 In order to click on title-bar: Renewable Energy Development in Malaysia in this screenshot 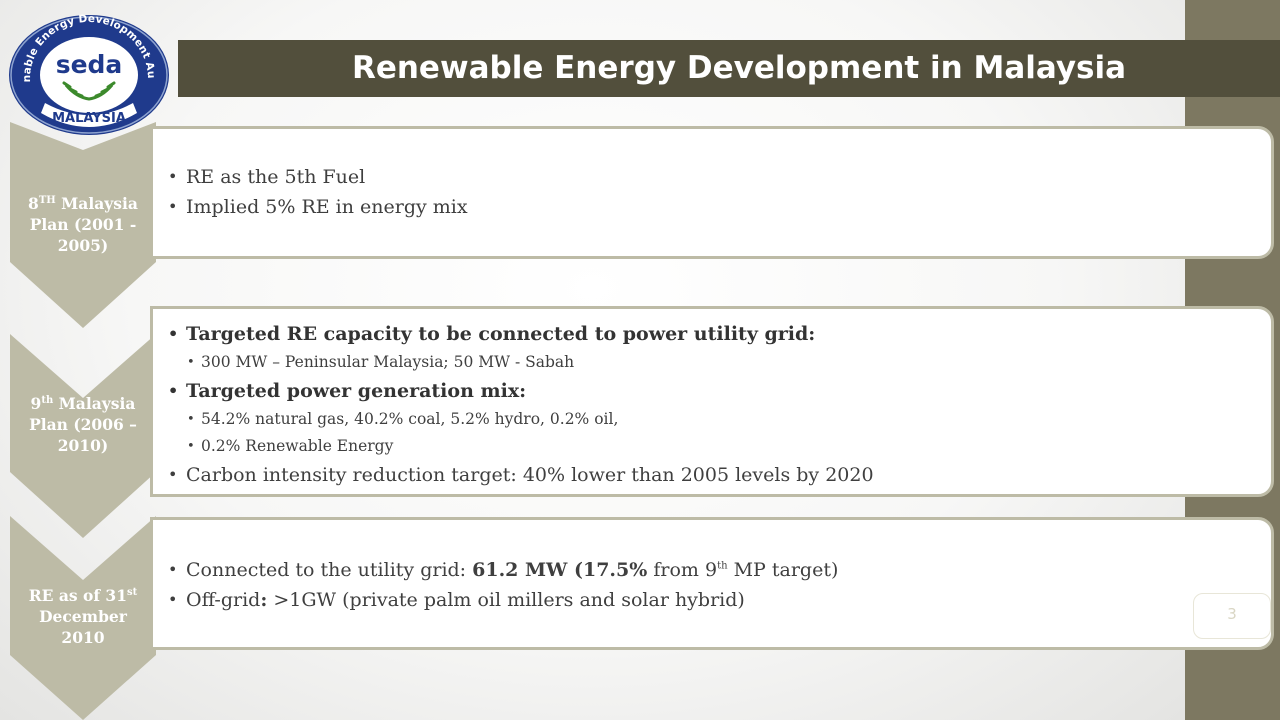, I will do `click(729, 68)`.